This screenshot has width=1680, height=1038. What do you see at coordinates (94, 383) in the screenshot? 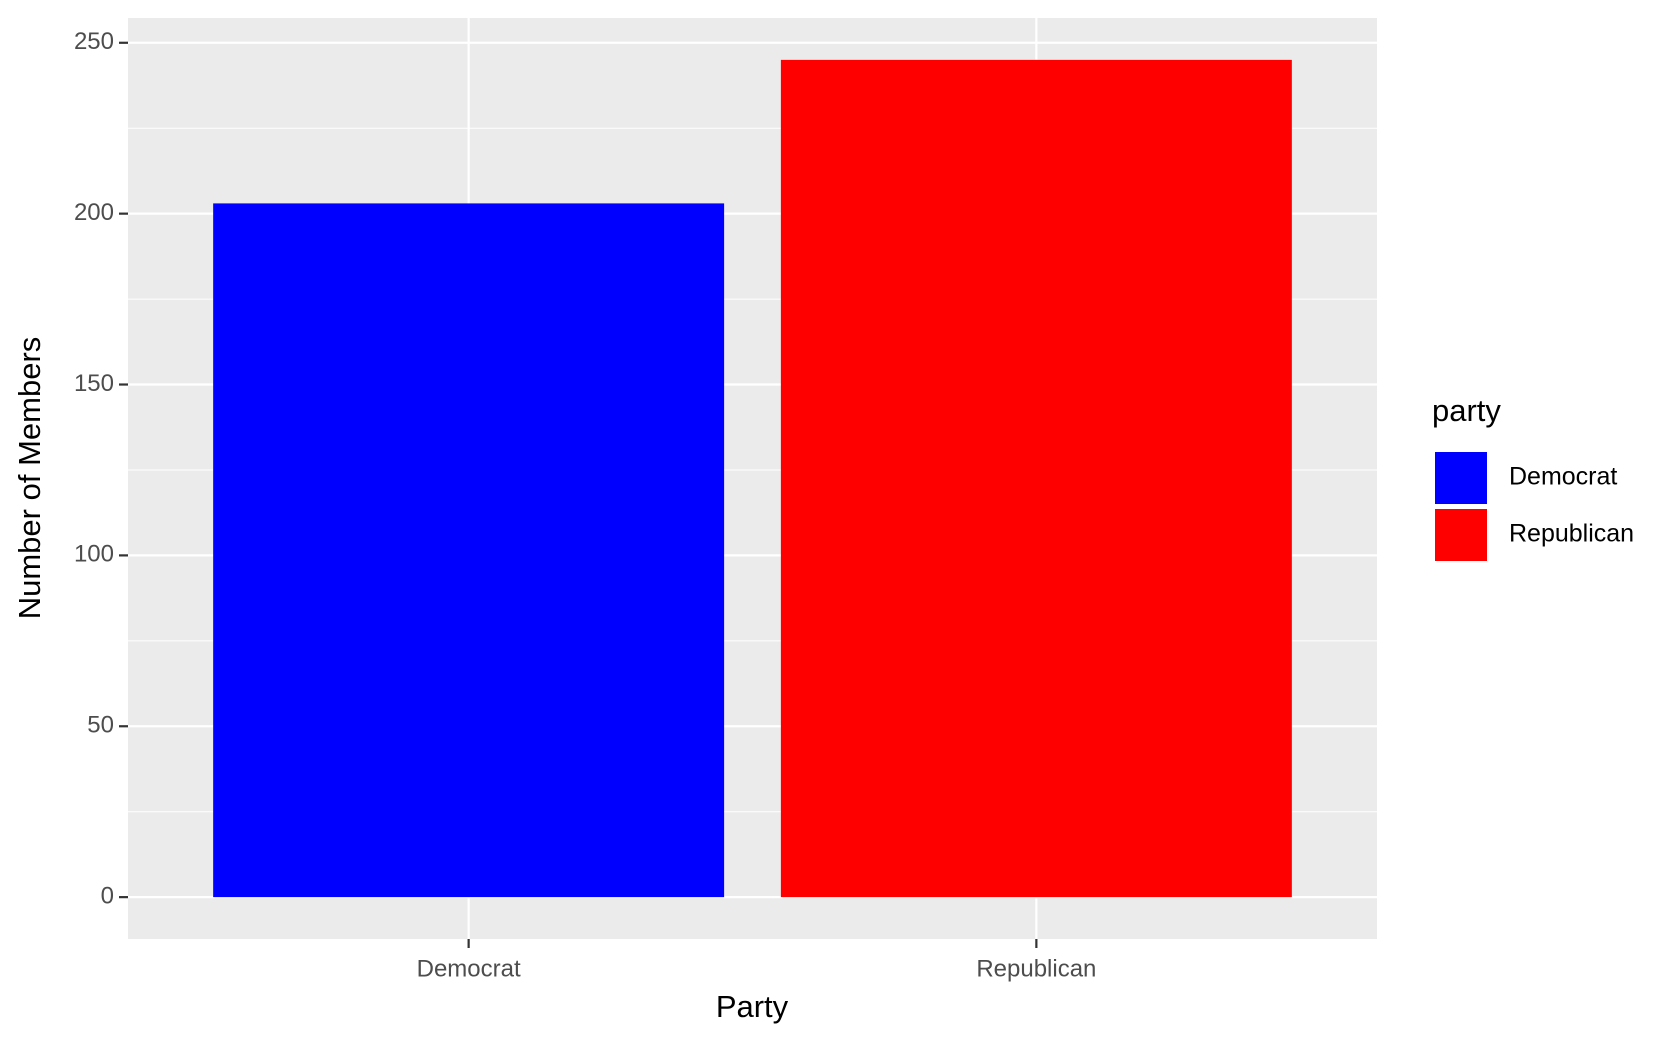
I see `y-tick-label: 150` at bounding box center [94, 383].